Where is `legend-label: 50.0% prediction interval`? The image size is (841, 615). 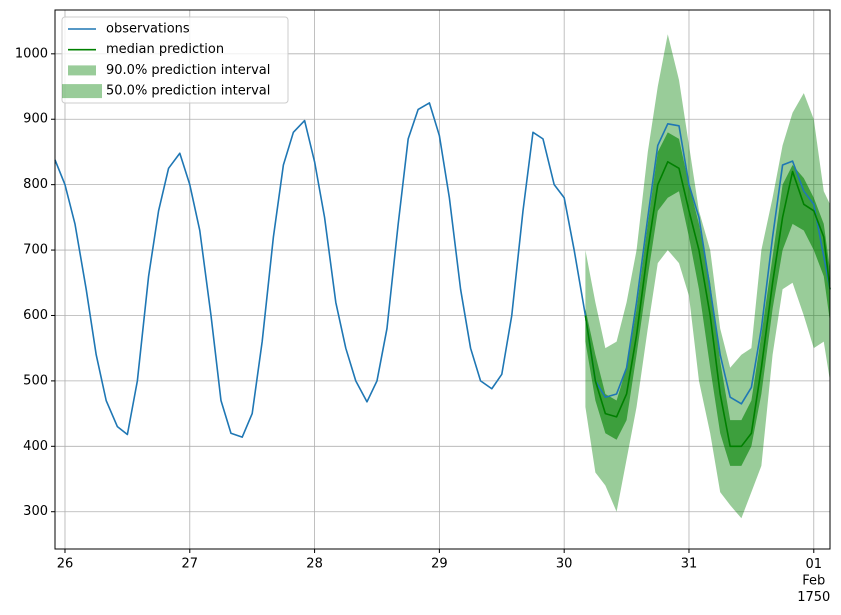
legend-label: 50.0% prediction interval is located at coordinates (188, 91).